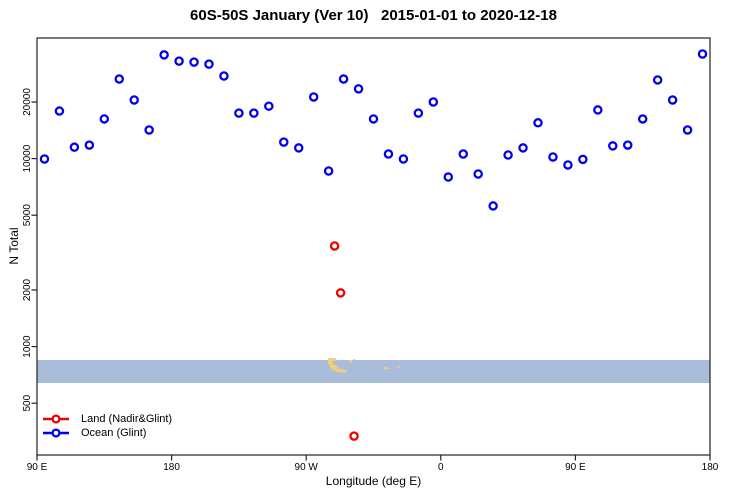  What do you see at coordinates (373, 481) in the screenshot?
I see `x-axis-title: Longitude (deg E)` at bounding box center [373, 481].